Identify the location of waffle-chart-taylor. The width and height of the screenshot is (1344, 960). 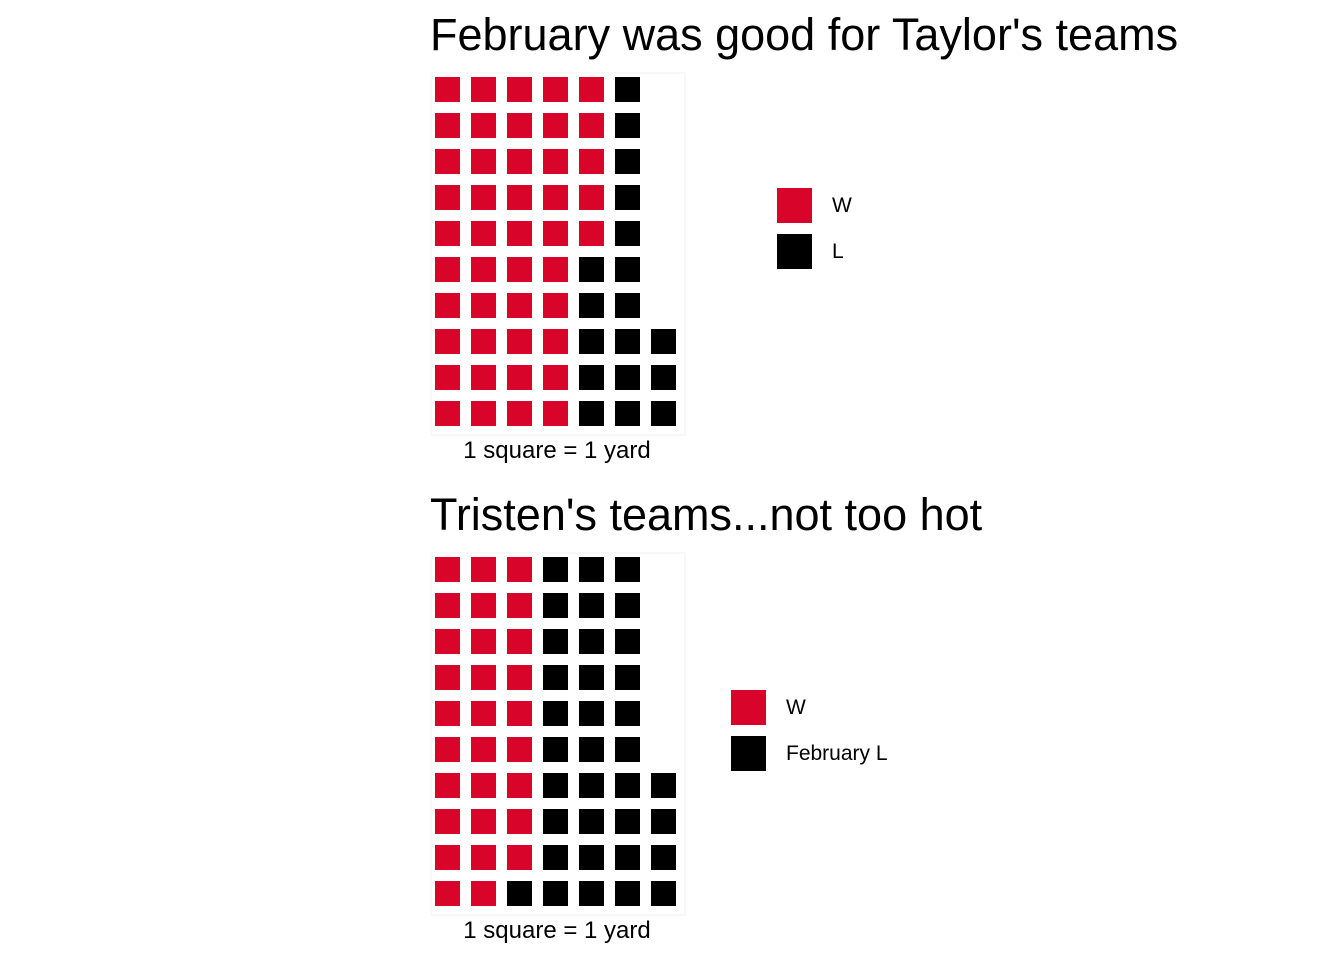
(558, 254).